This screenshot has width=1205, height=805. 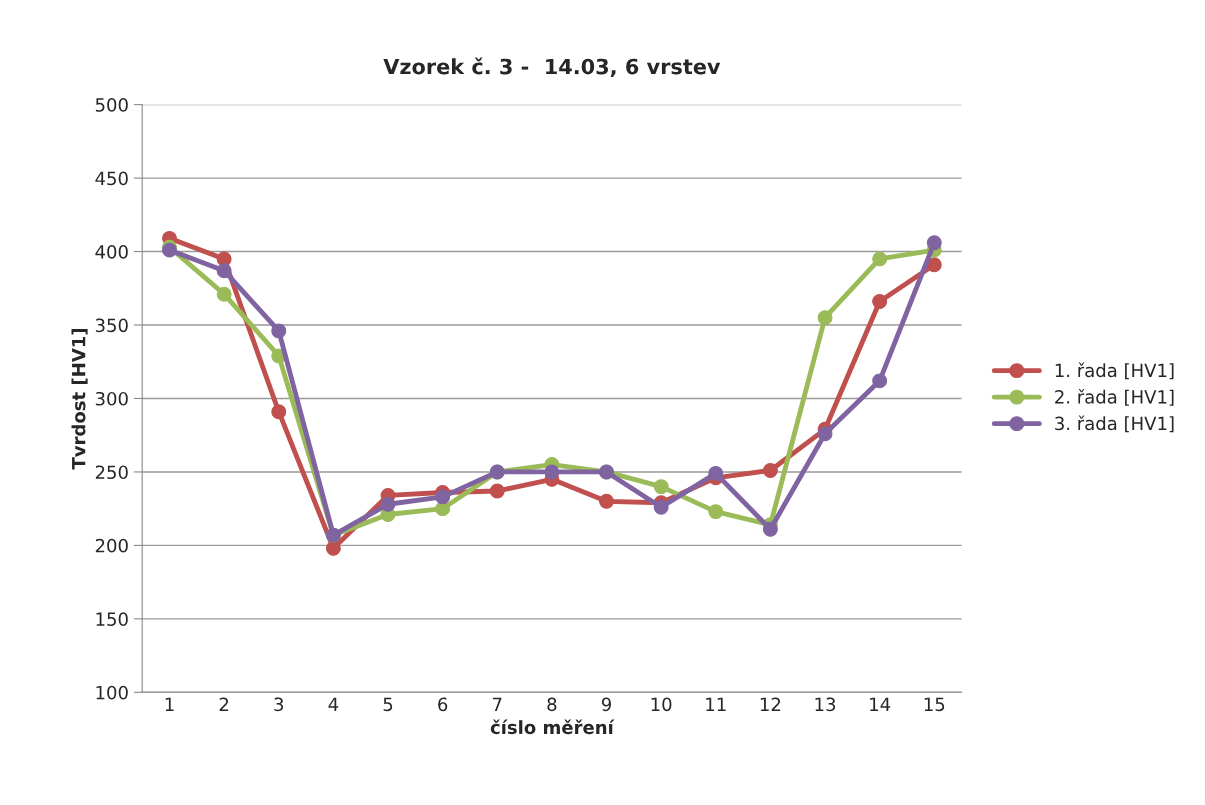 What do you see at coordinates (552, 704) in the screenshot?
I see `x-tick-label: 8` at bounding box center [552, 704].